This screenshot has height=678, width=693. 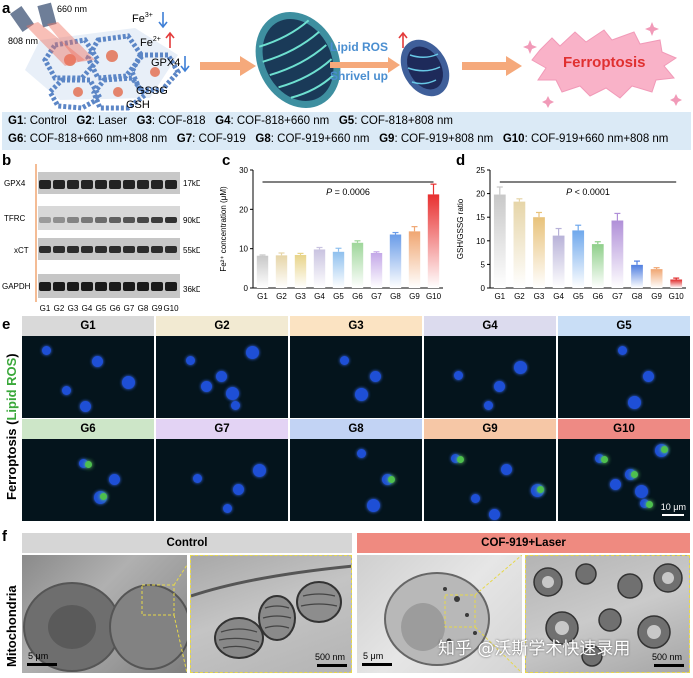 I want to click on panel-label-c: c, so click(x=226, y=160).